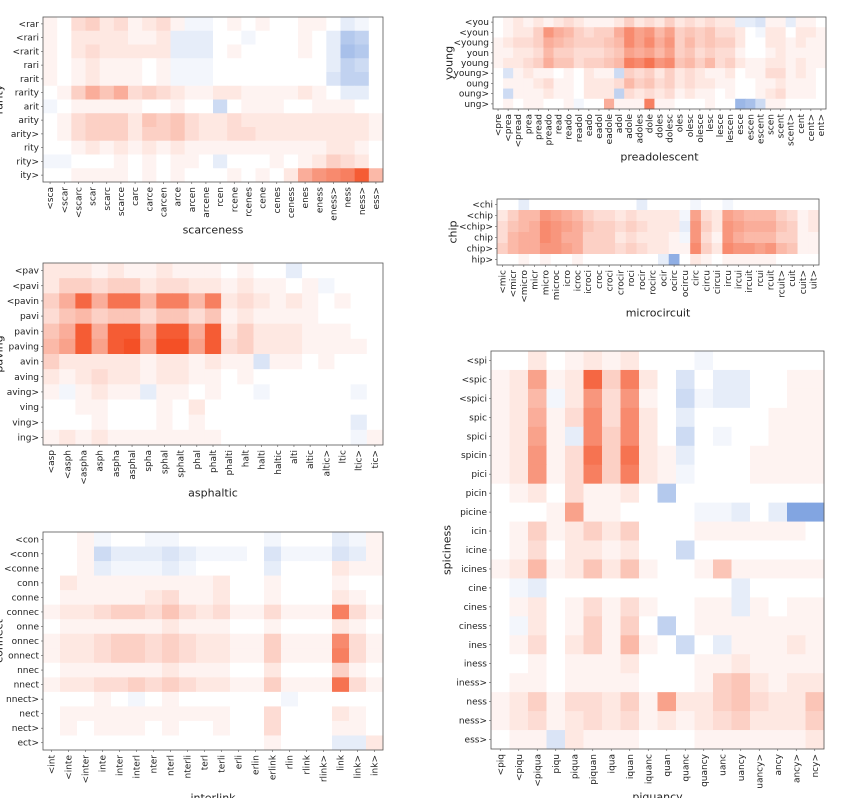 This screenshot has height=798, width=859. Describe the element at coordinates (661, 126) in the screenshot. I see `x-tick-label: doles` at that location.